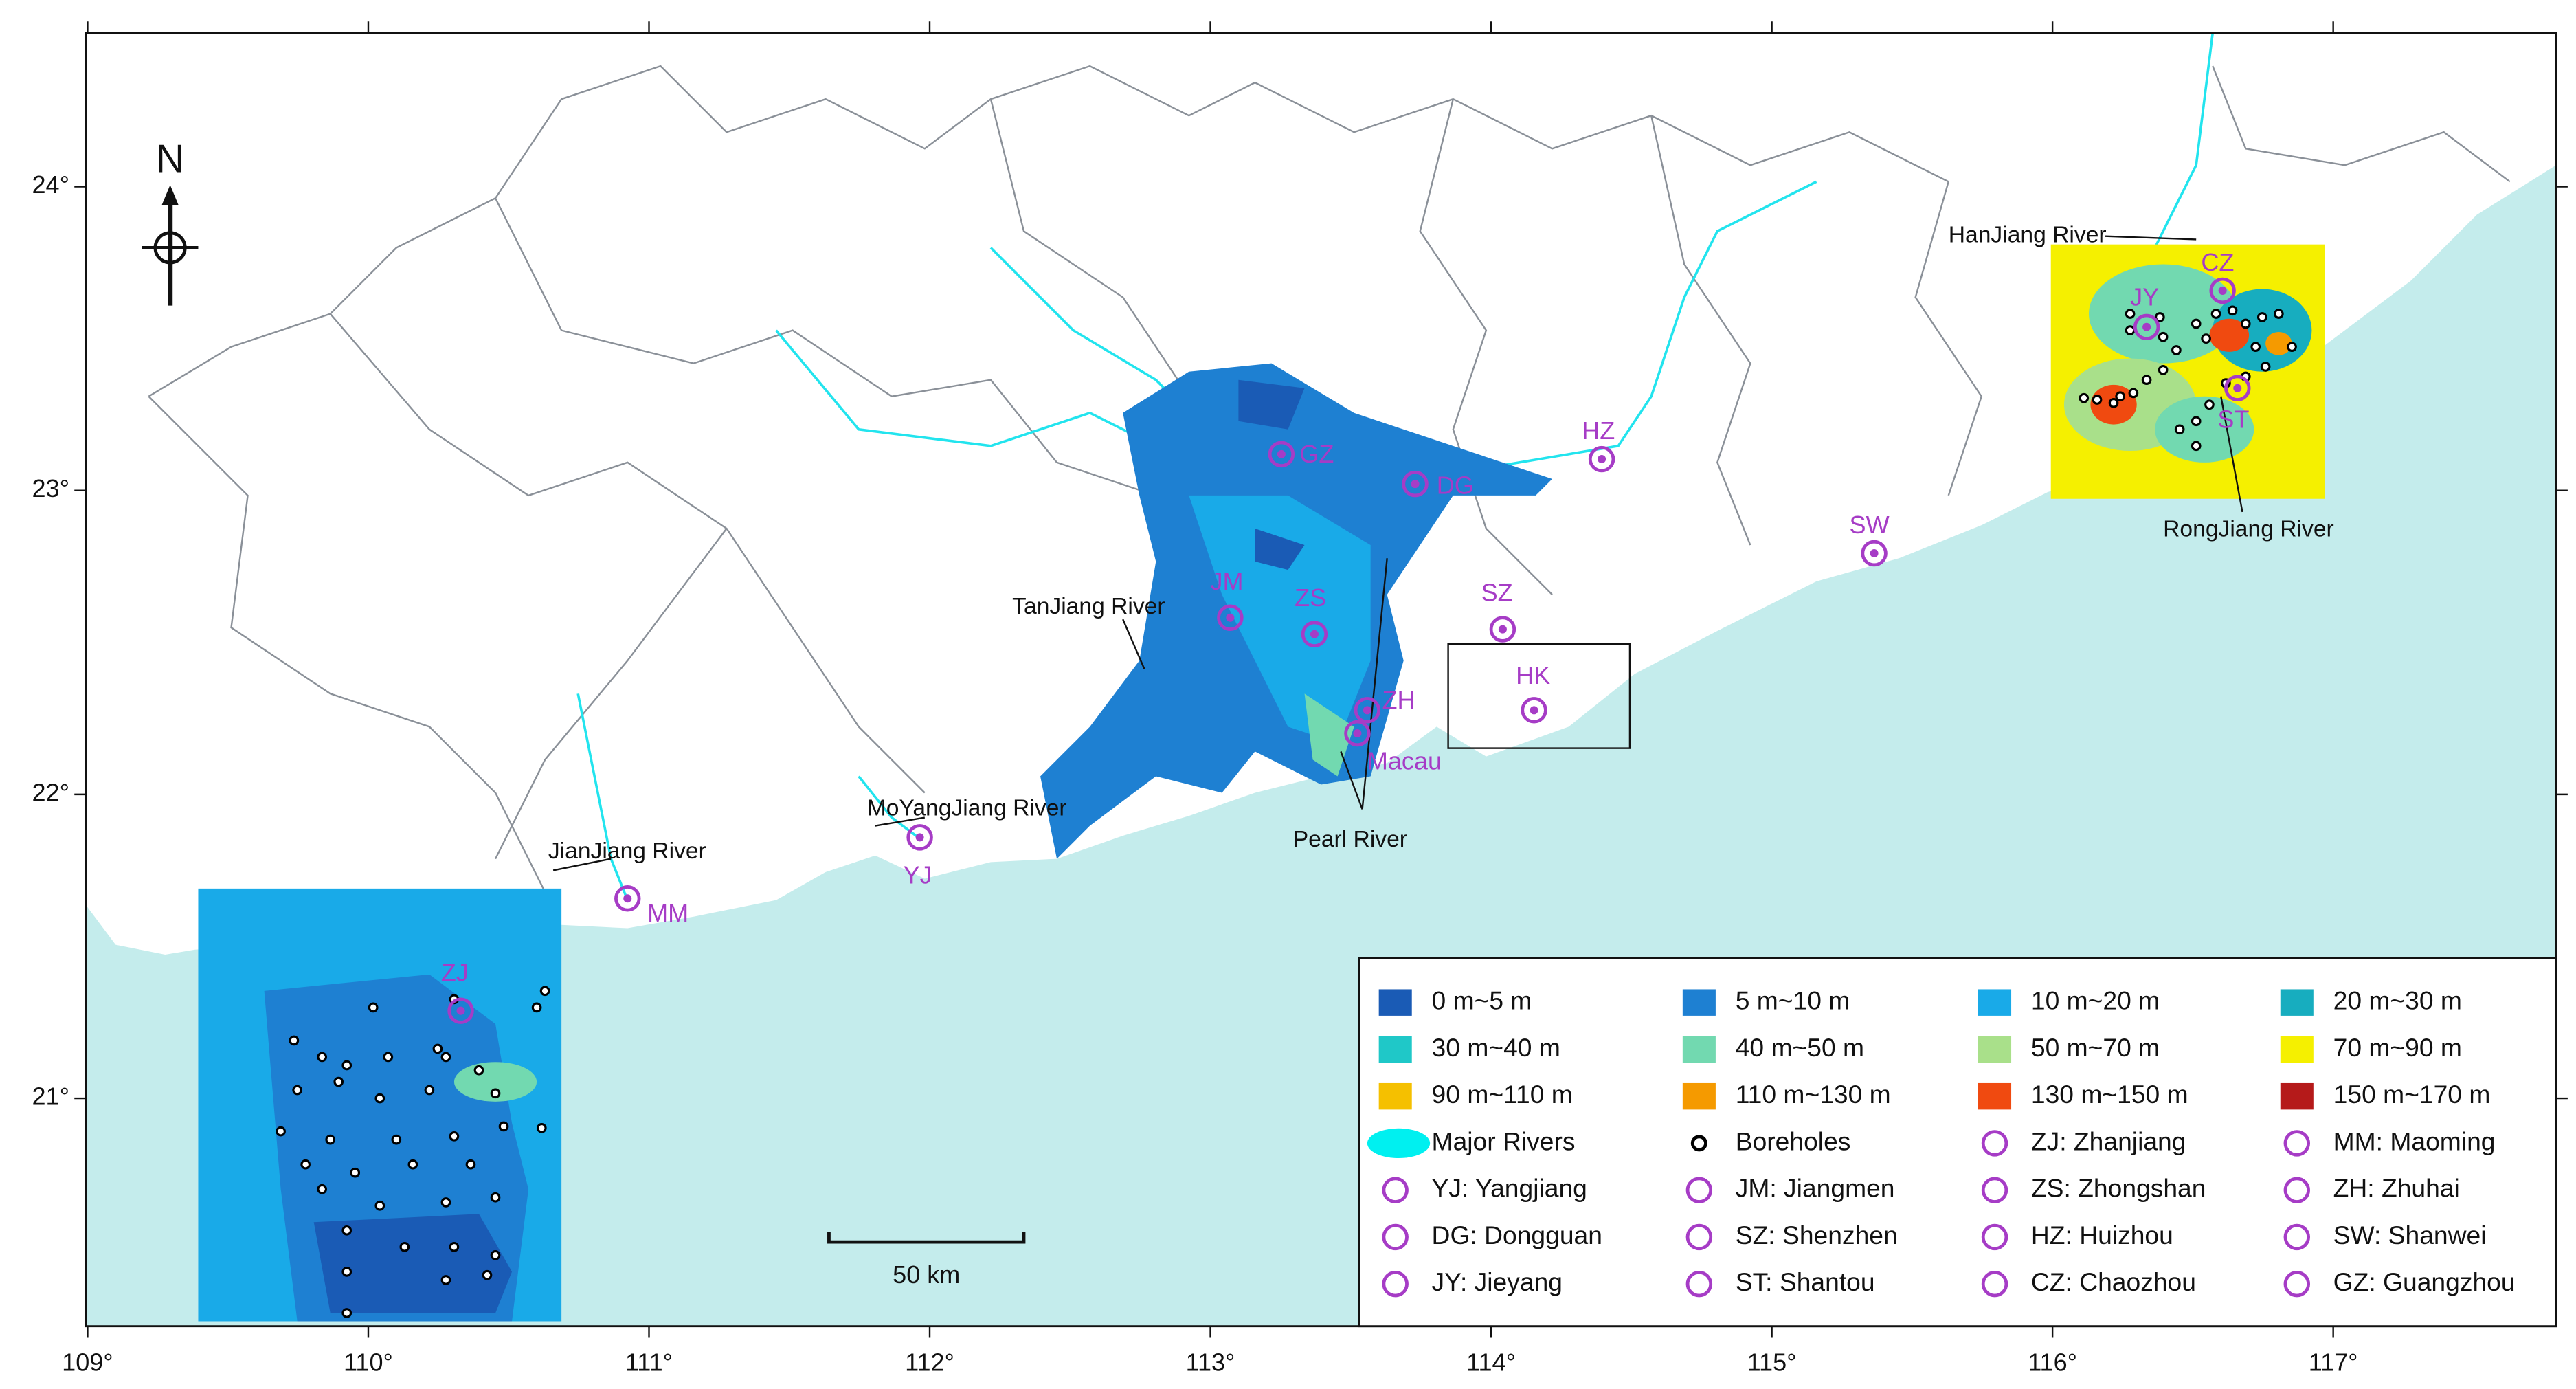 The height and width of the screenshot is (1389, 2576). I want to click on city-label: ST, so click(2233, 419).